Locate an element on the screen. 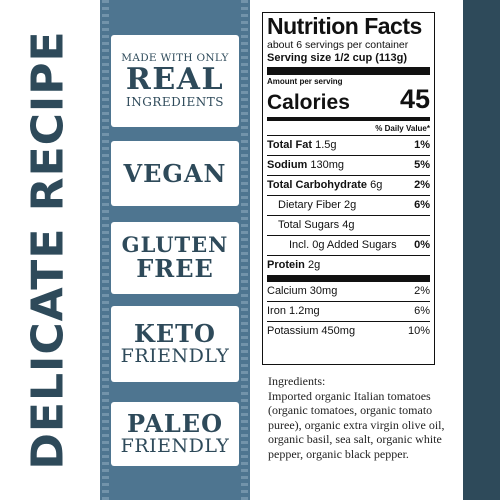 Image resolution: width=500 pixels, height=500 pixels. badge-vegan: VEGAN is located at coordinates (175, 173).